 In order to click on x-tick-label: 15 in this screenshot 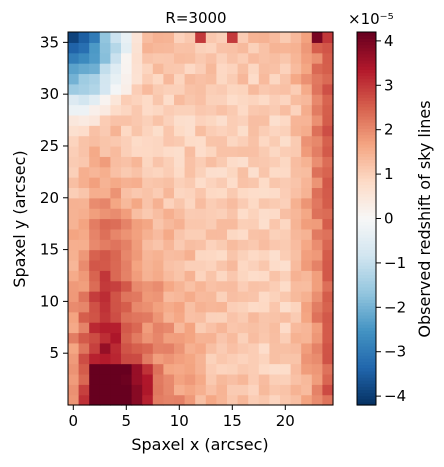, I will do `click(232, 421)`.